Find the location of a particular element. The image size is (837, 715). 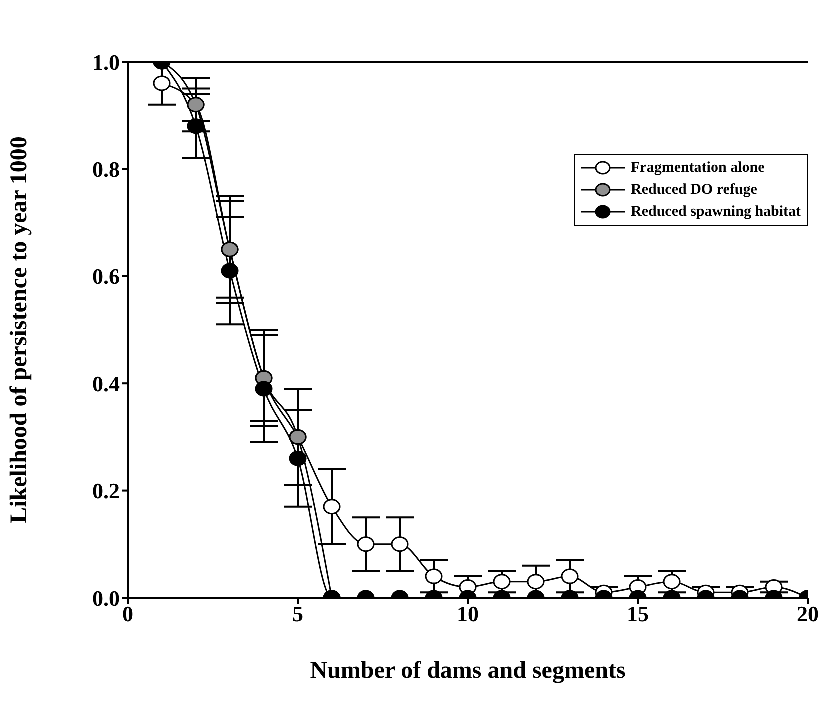

x-axis-title: Number of dams and segments is located at coordinates (468, 671).